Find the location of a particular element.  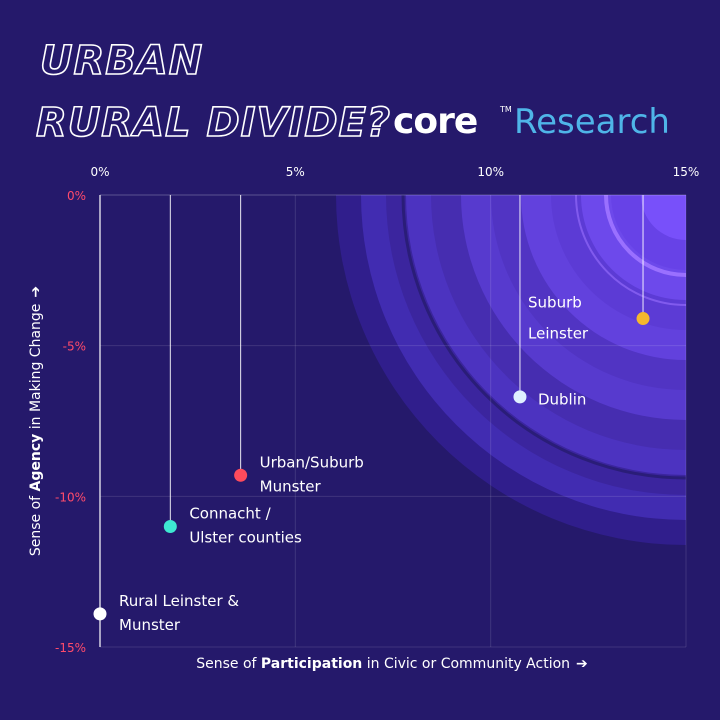

y-tick-label: -5% is located at coordinates (74, 347).